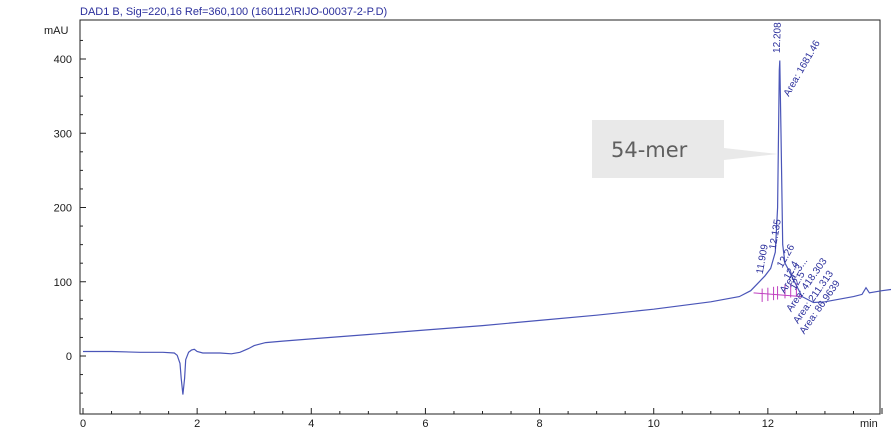  I want to click on x-tick-label: 2, so click(197, 424).